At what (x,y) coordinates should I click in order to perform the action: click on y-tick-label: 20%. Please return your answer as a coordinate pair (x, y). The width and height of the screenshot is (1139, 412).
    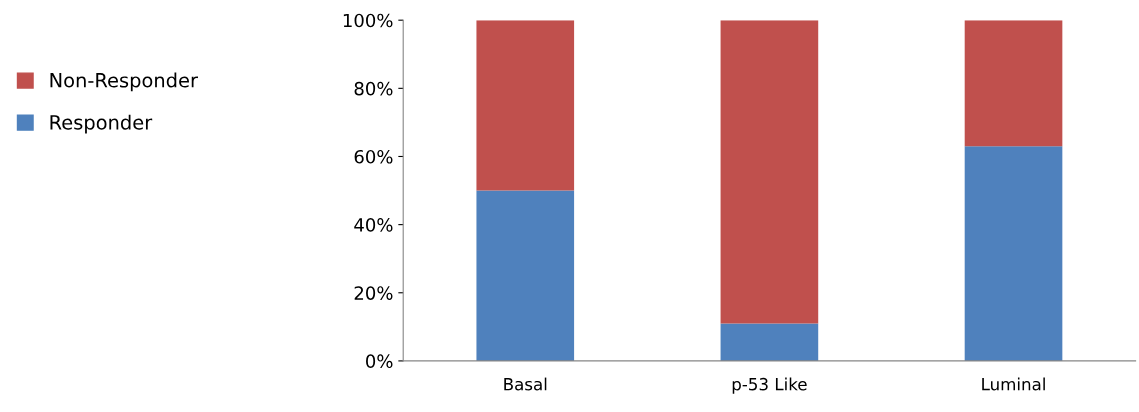
    Looking at the image, I should click on (373, 293).